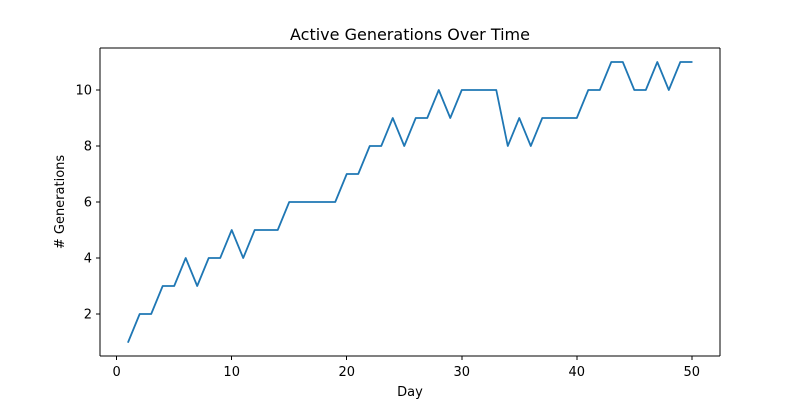 Image resolution: width=800 pixels, height=400 pixels. Describe the element at coordinates (461, 372) in the screenshot. I see `x-tick-label: 30` at that location.